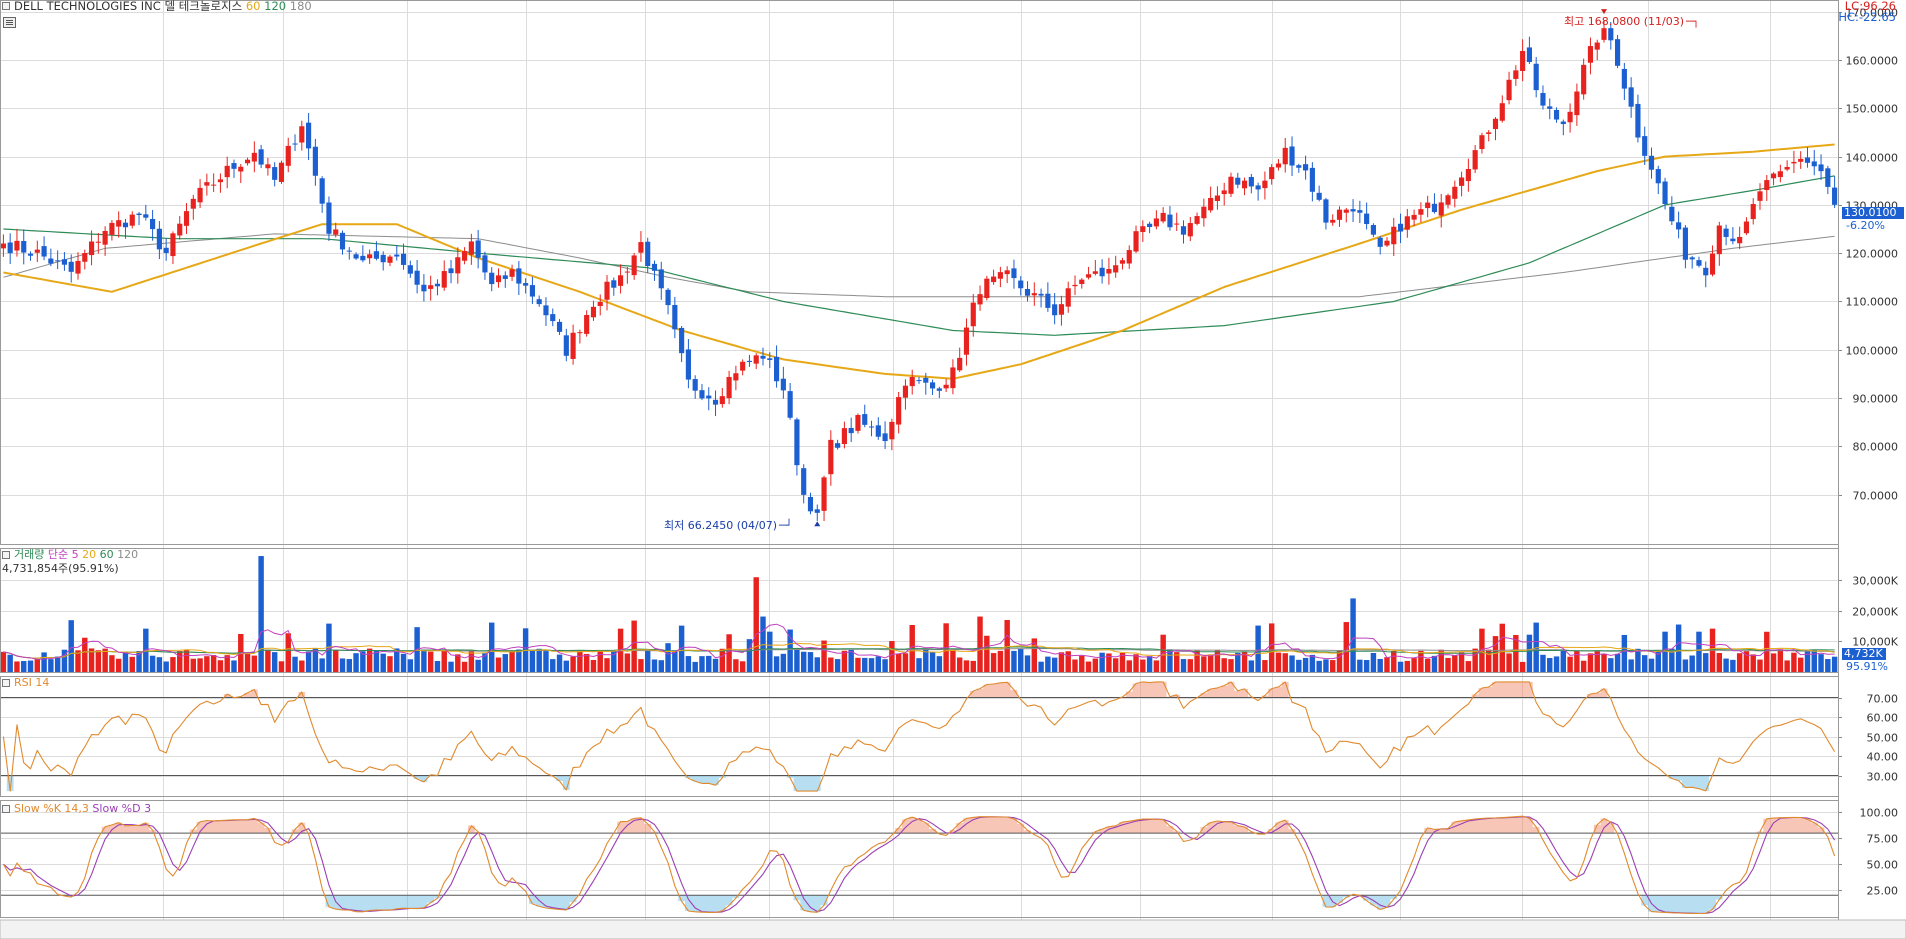 Image resolution: width=1906 pixels, height=939 pixels. Describe the element at coordinates (69, 554) in the screenshot. I see `volume-panel-header: 거래량 단순 5 20 60 120` at that location.